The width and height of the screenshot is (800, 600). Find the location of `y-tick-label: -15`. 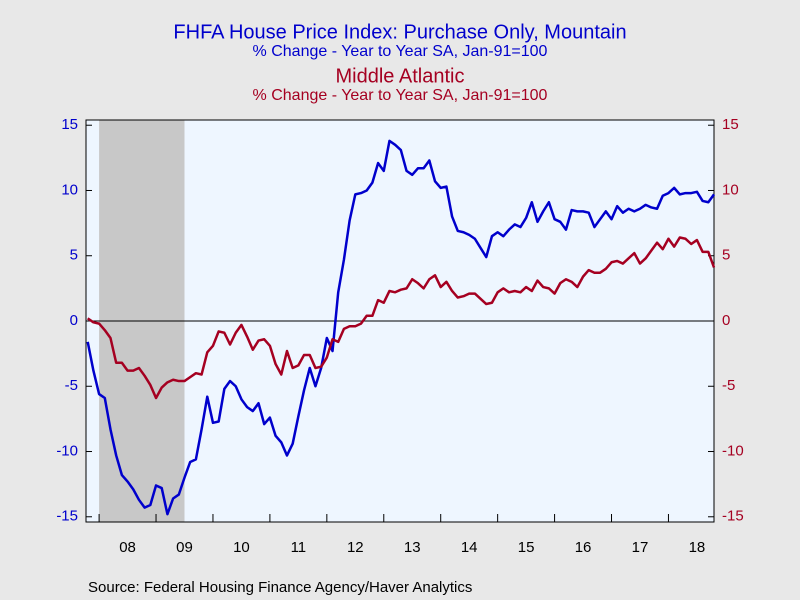

y-tick-label: -15 is located at coordinates (67, 516).